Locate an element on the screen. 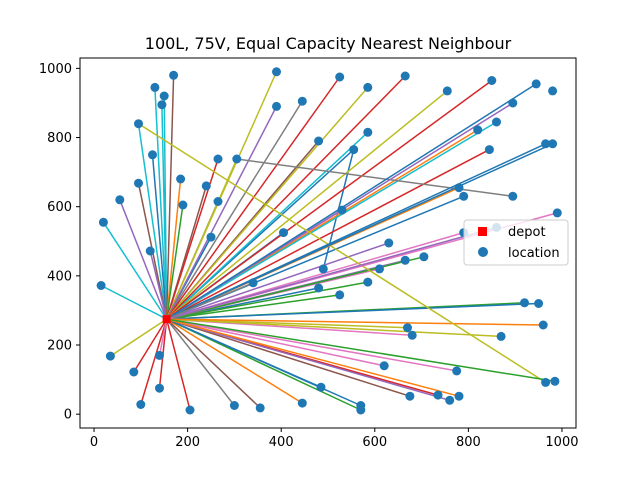 This screenshot has height=480, width=640. y-tick-label-0: 0 is located at coordinates (68, 415).